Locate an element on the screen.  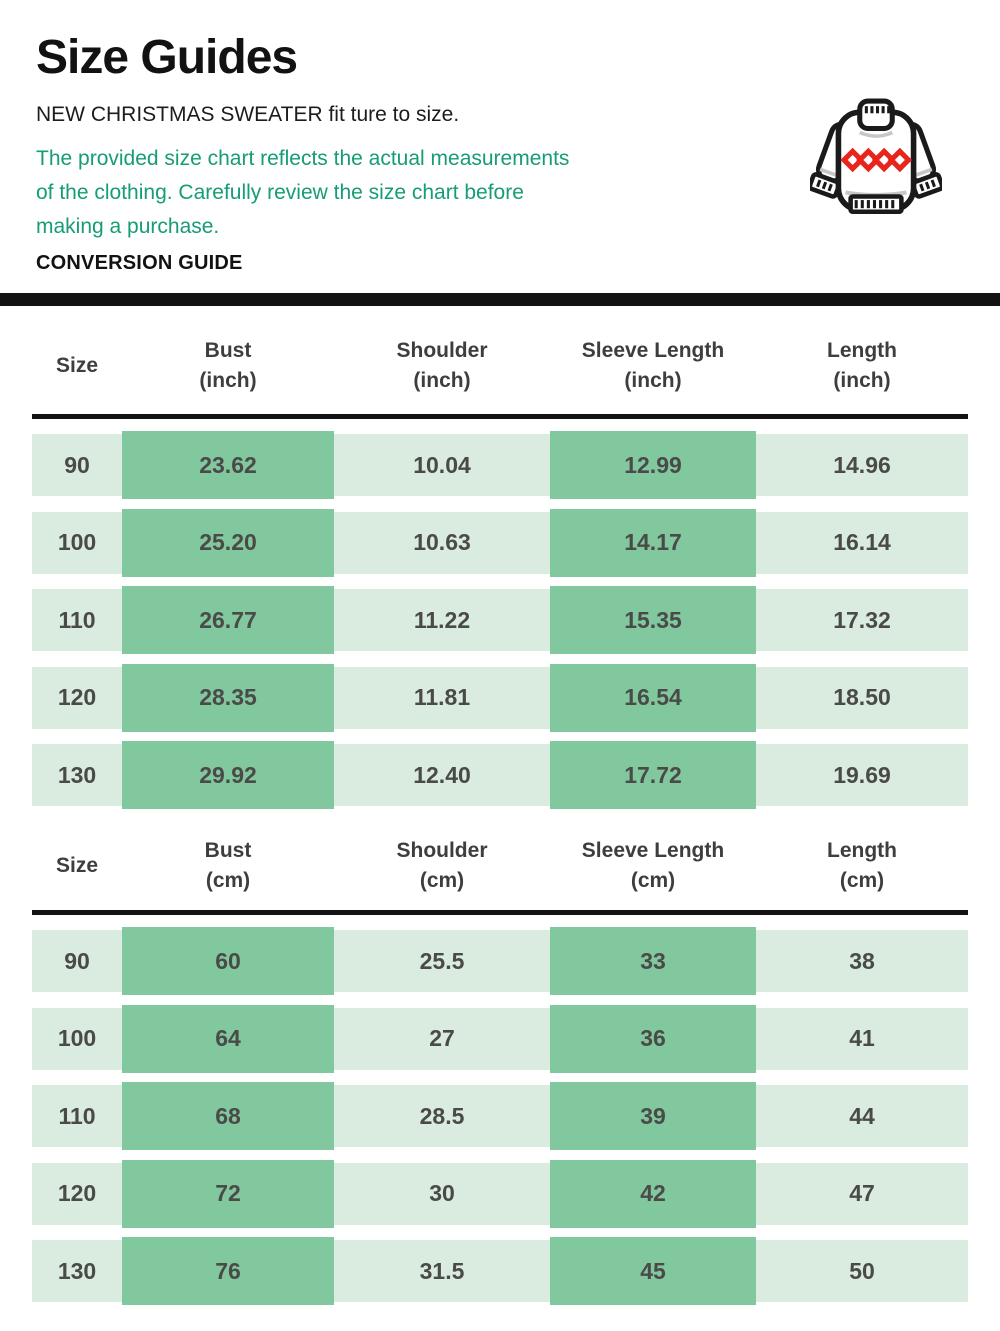
shoulder-cell: 11.22 is located at coordinates (442, 620).